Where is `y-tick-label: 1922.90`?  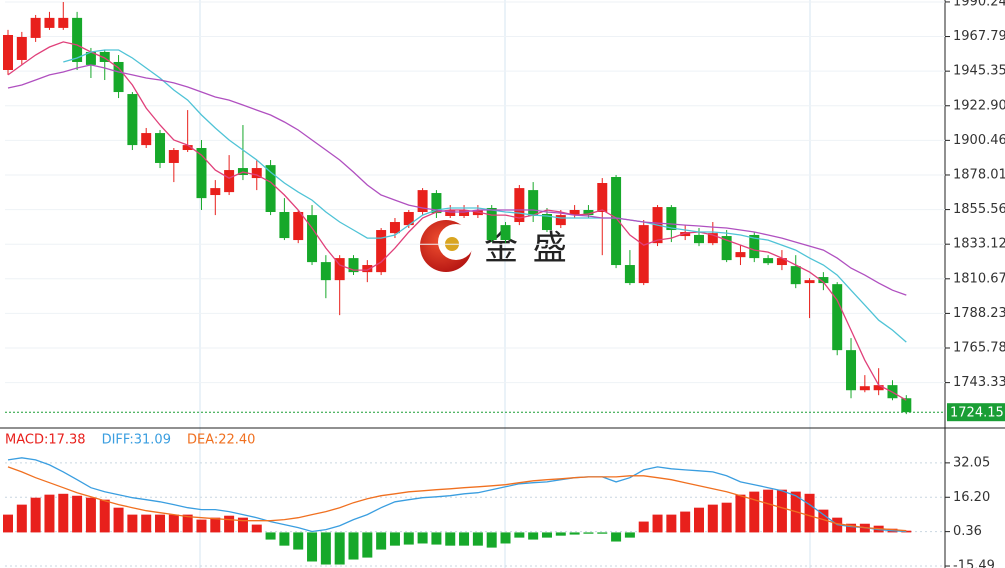 y-tick-label: 1922.90 is located at coordinates (979, 105).